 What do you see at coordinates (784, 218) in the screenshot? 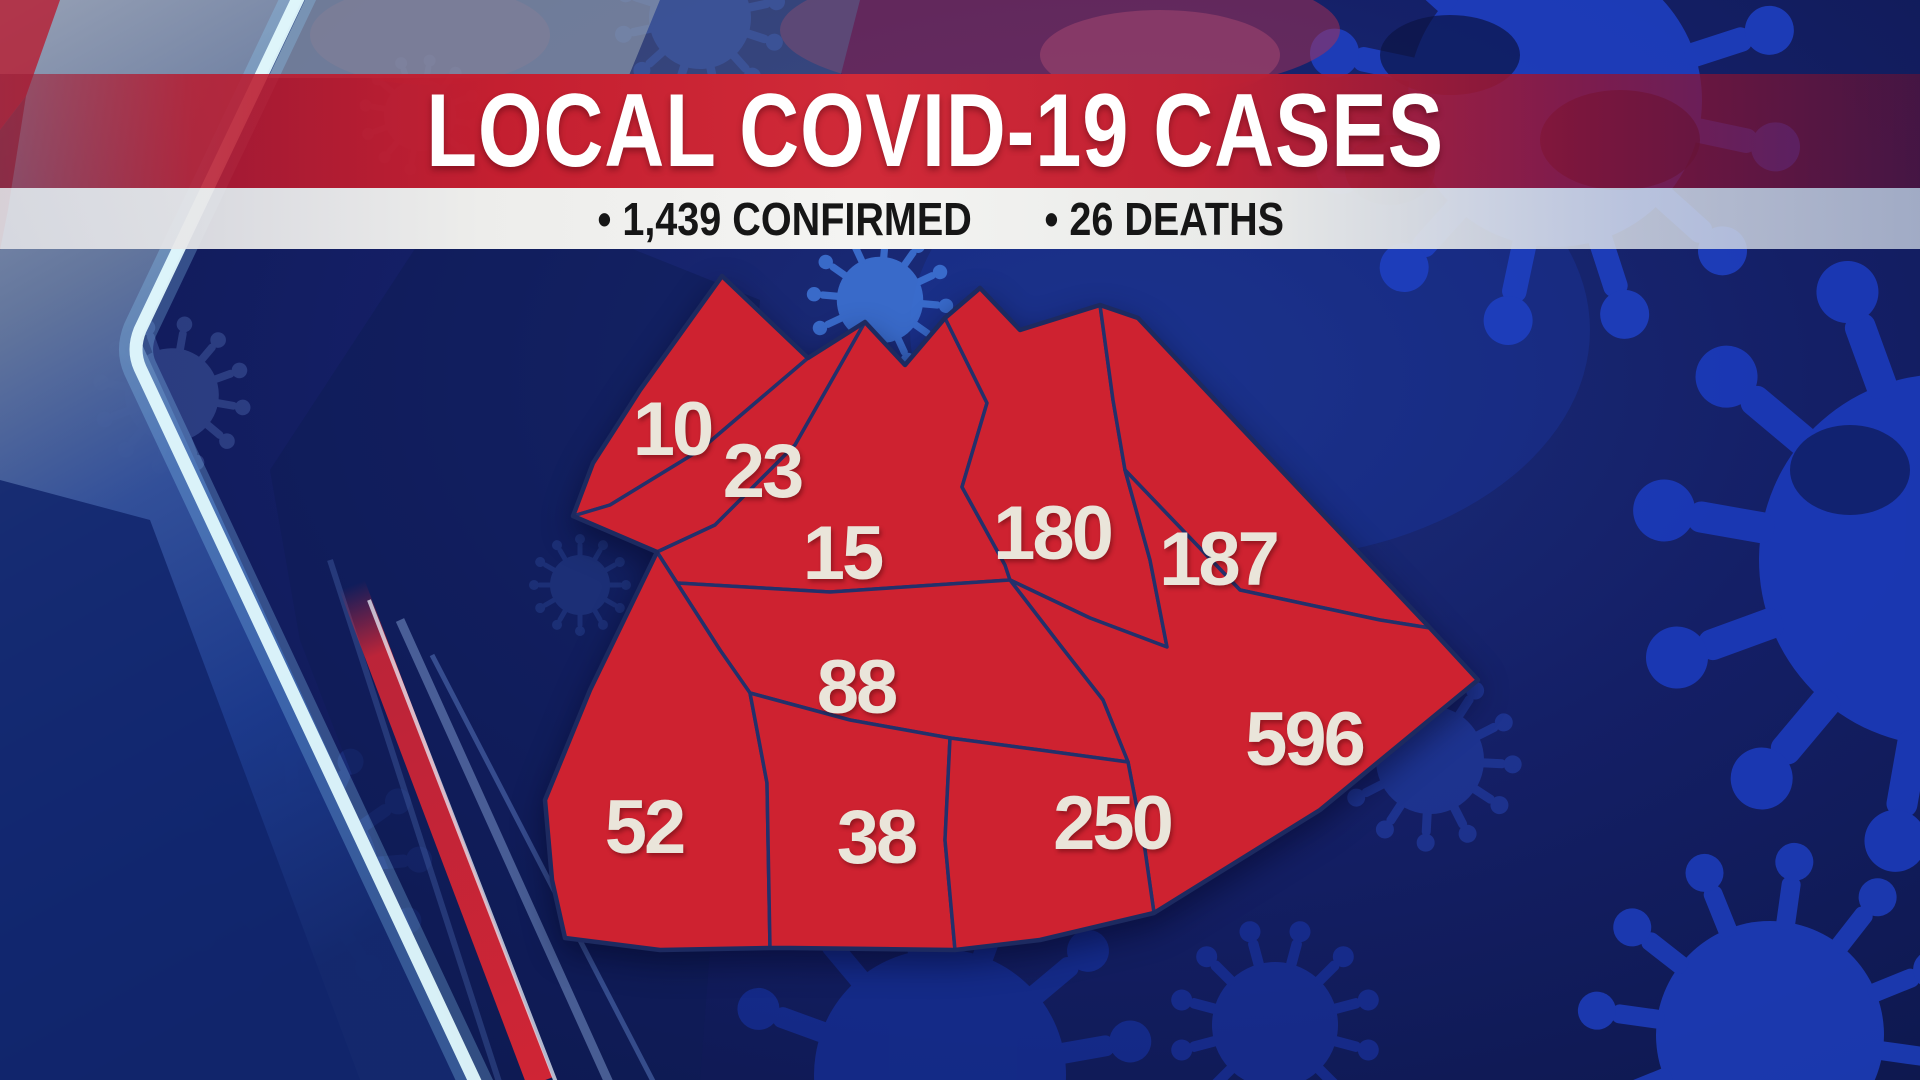
I see `confirmed-stat: • 1,439 CONFIRMED` at bounding box center [784, 218].